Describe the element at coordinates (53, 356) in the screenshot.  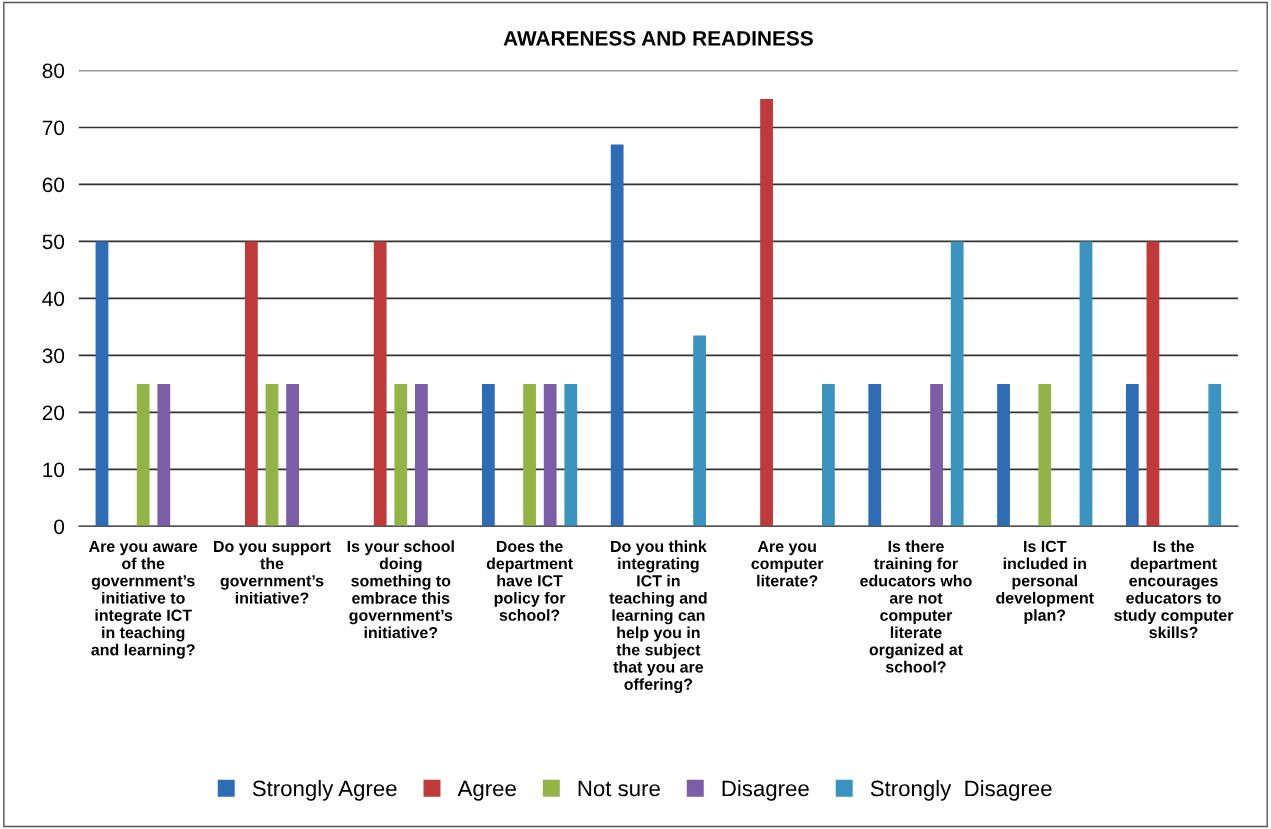
I see `y-tick-label: 30` at that location.